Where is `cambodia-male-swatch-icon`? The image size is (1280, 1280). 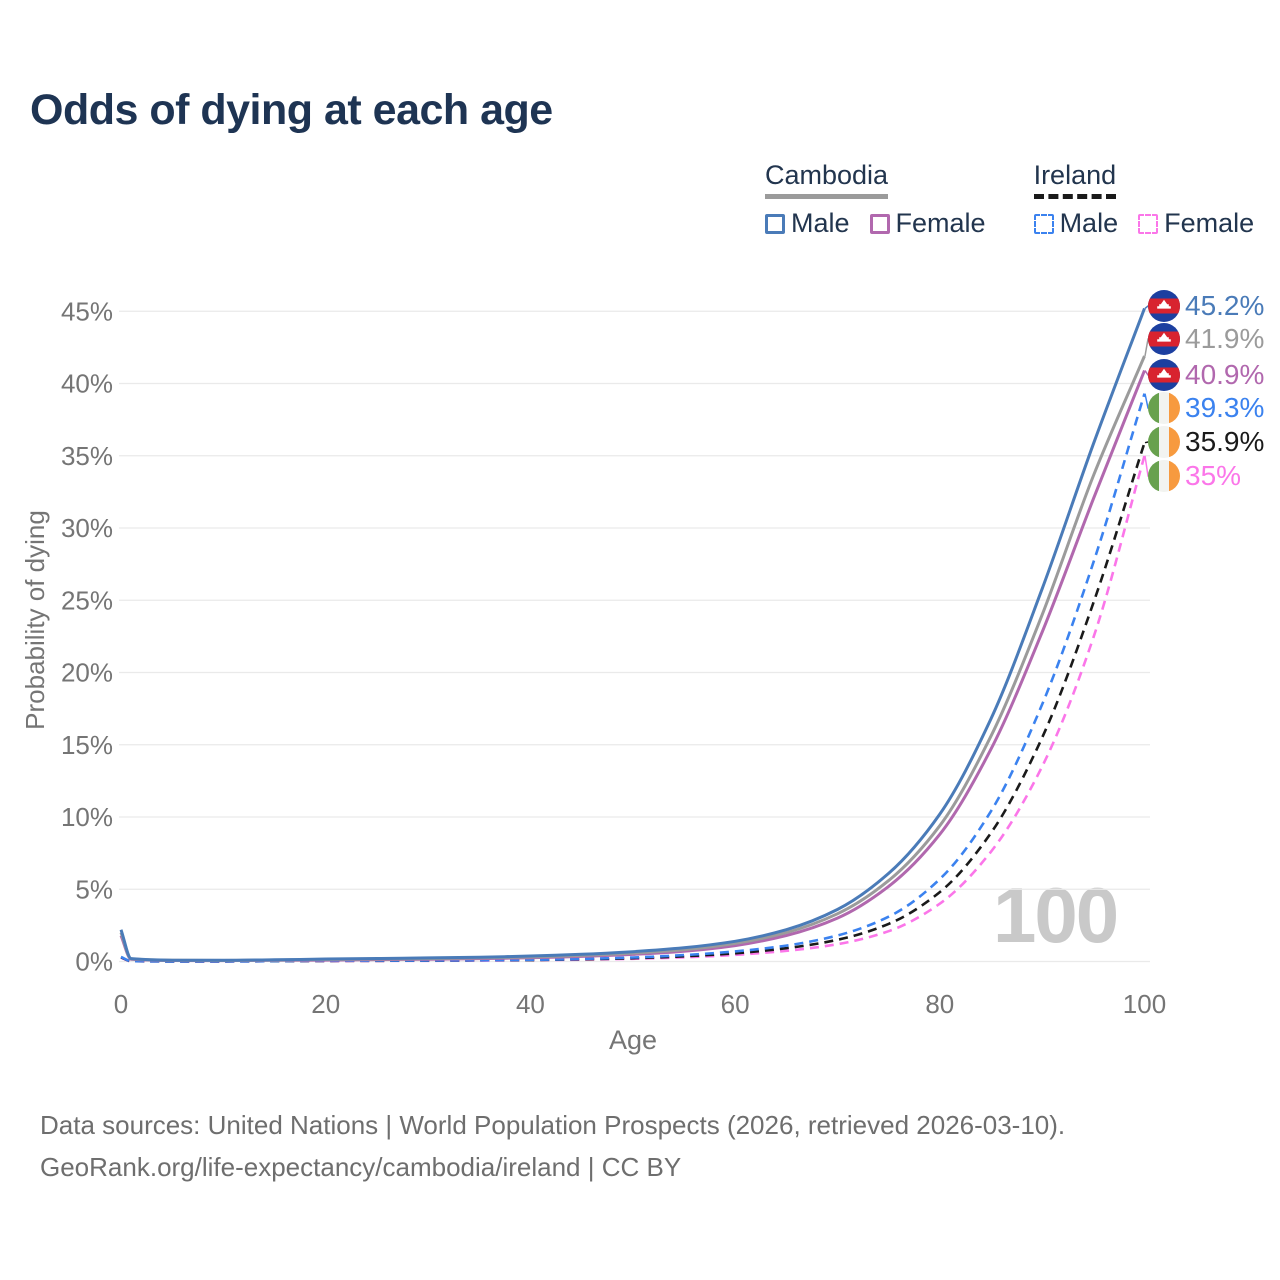 cambodia-male-swatch-icon is located at coordinates (775, 223).